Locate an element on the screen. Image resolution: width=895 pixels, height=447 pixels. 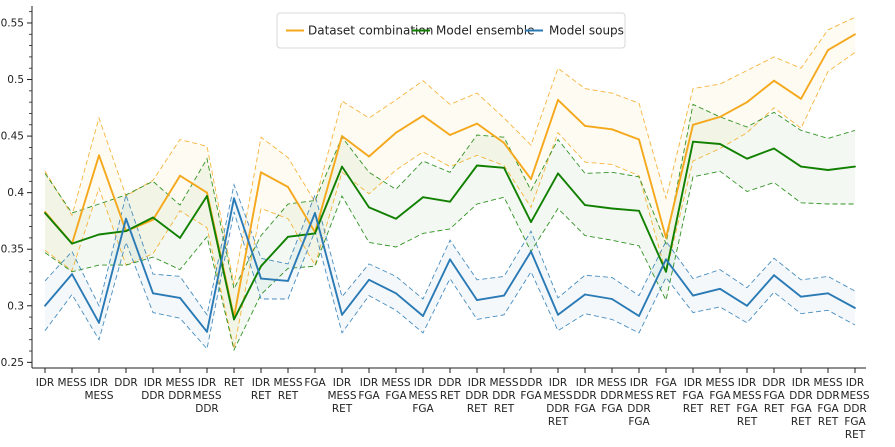
x-tick-label: IDR MESS is located at coordinates (98, 389).